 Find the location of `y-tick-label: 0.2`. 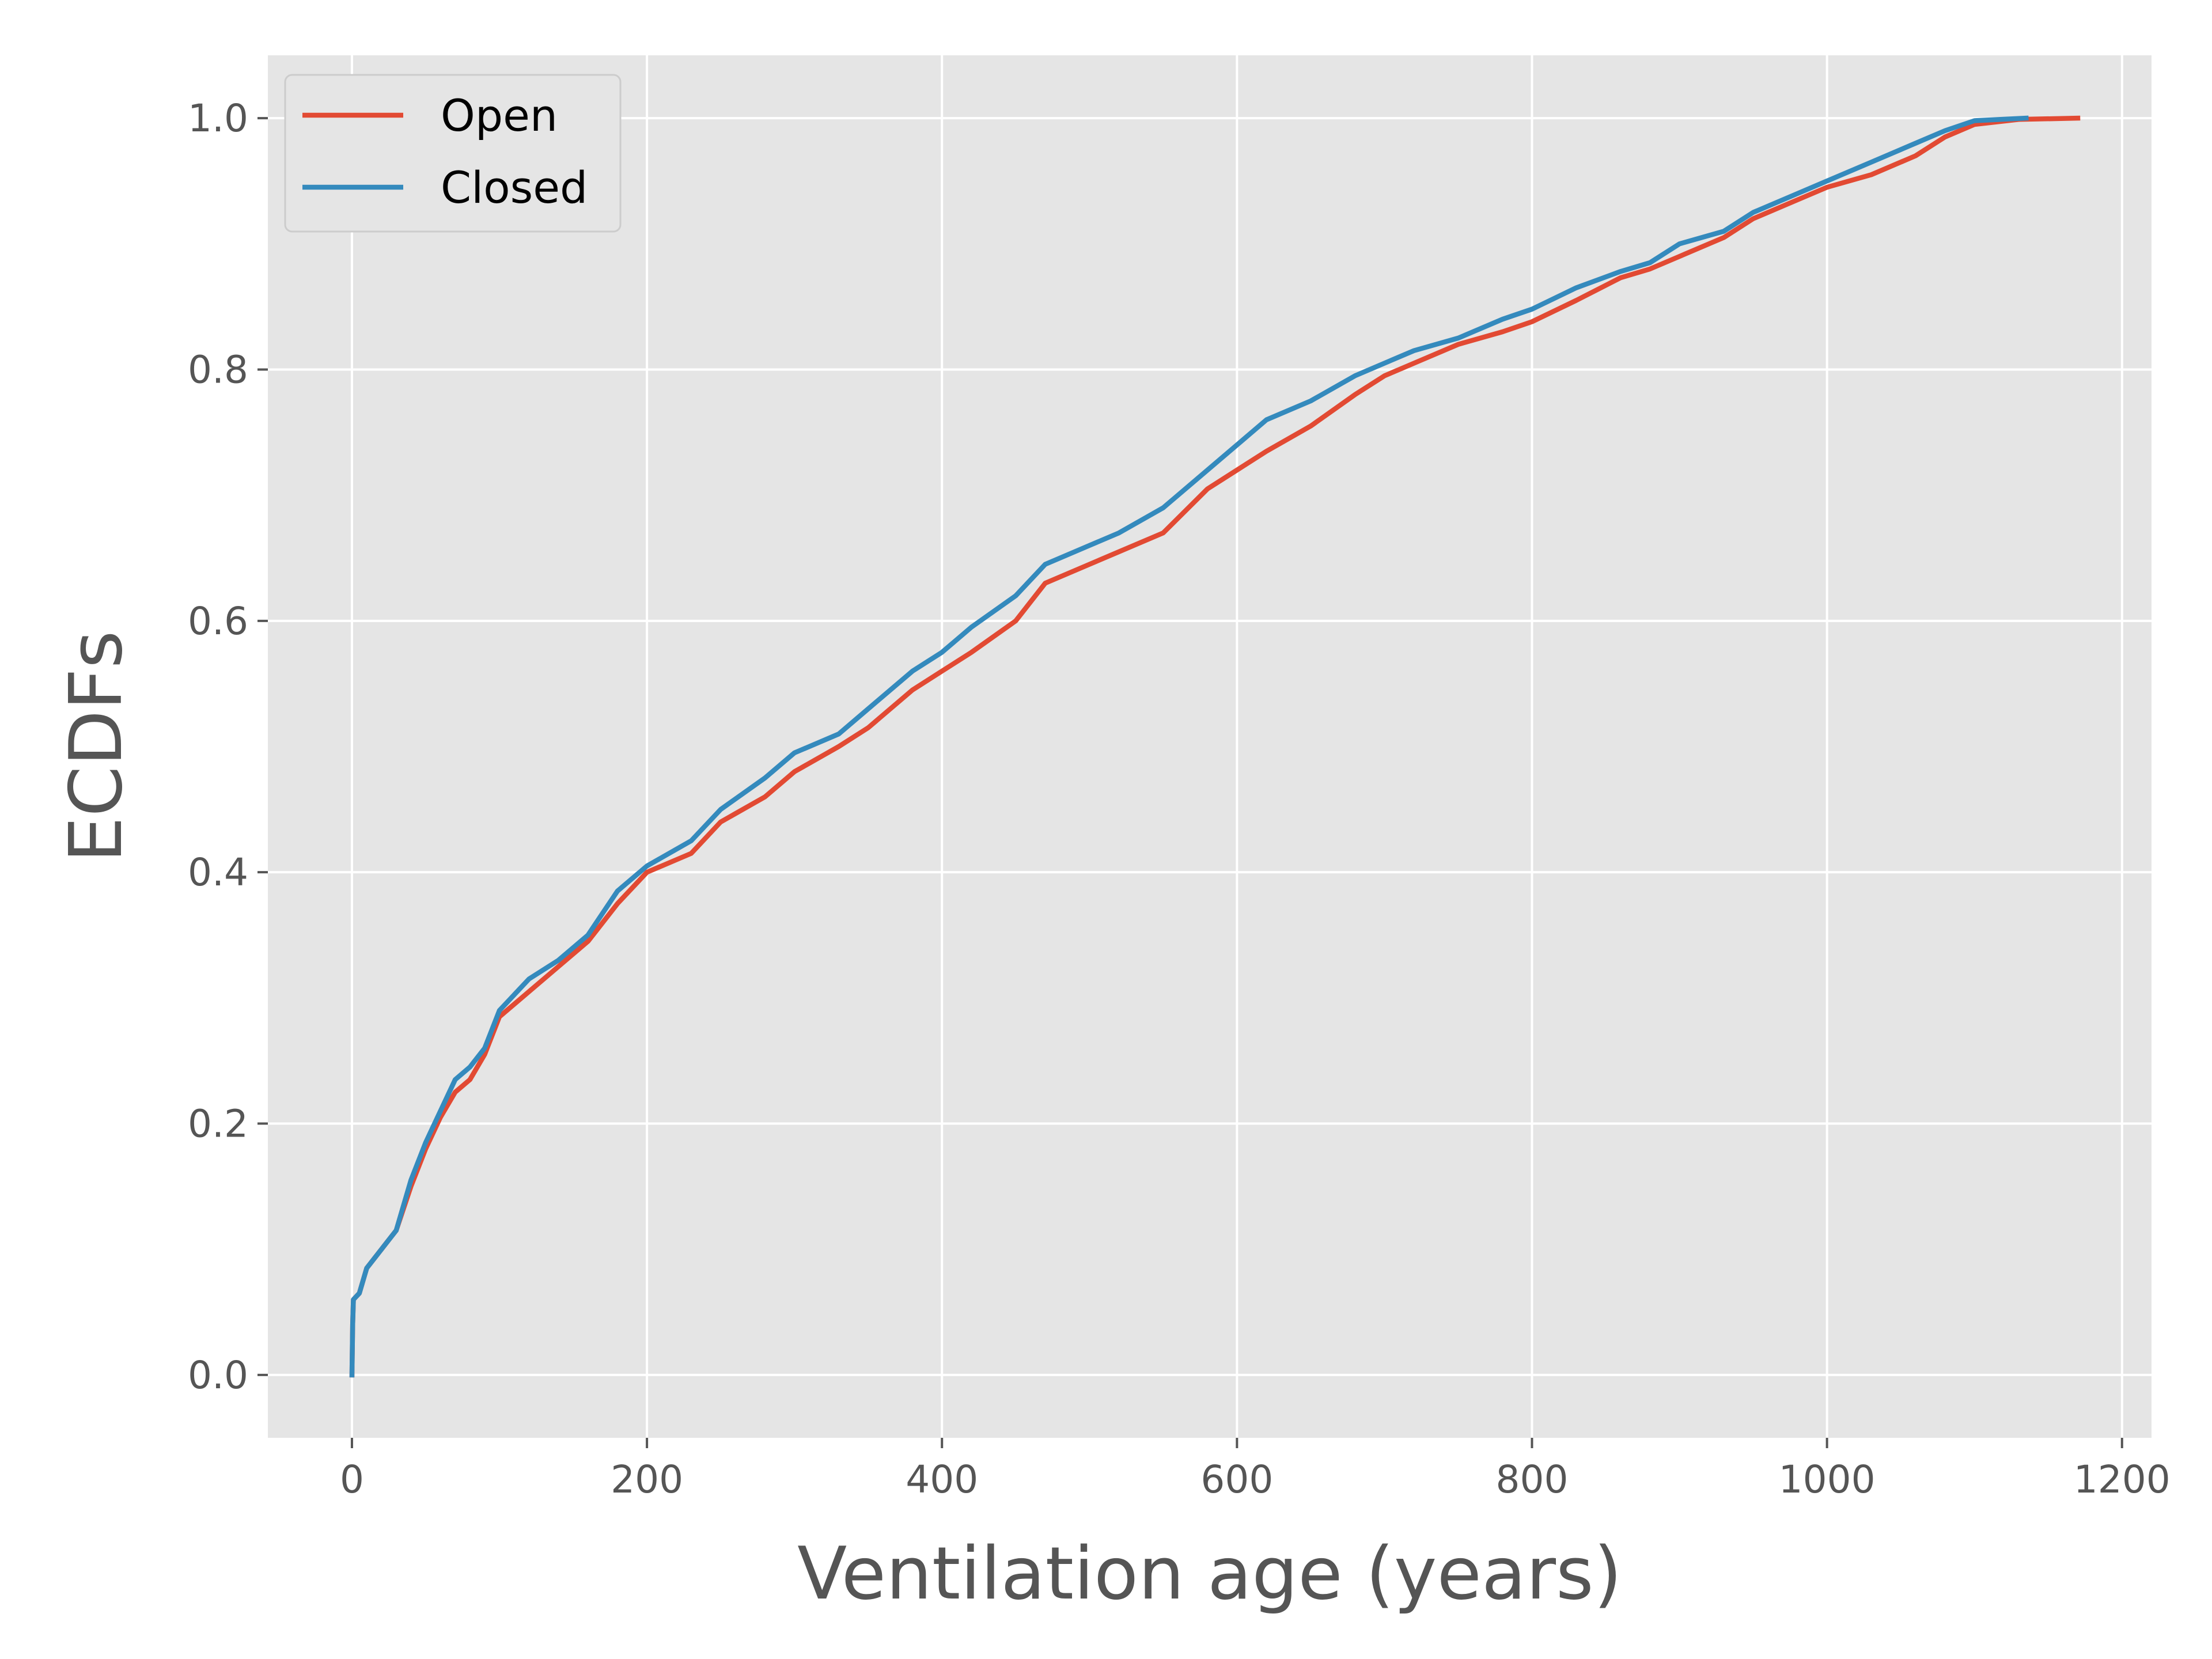

y-tick-label: 0.2 is located at coordinates (218, 1124).